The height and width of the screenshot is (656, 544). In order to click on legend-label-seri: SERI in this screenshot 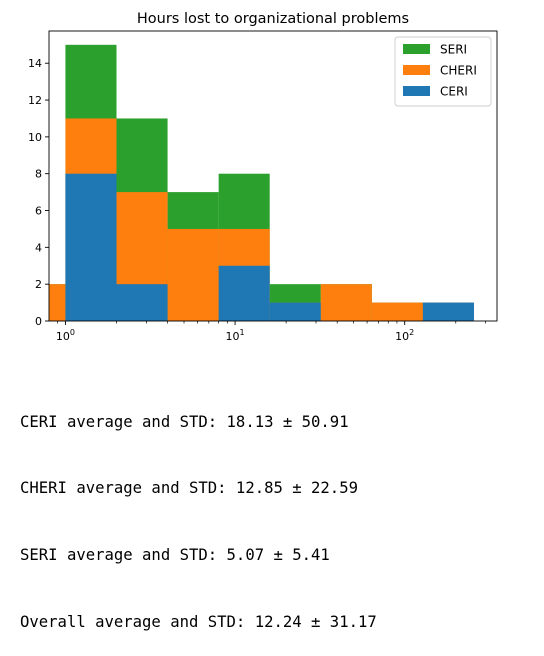, I will do `click(453, 50)`.